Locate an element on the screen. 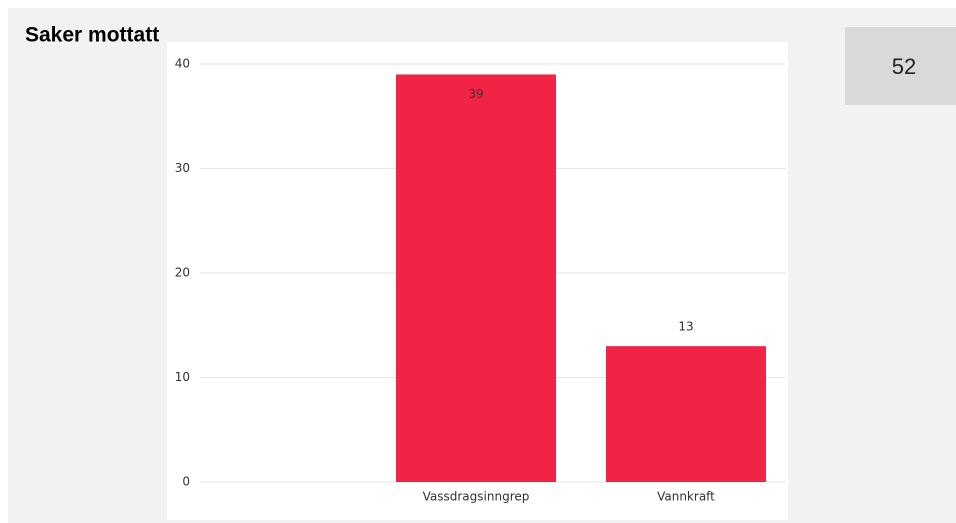  data-label: 39 is located at coordinates (475, 94).